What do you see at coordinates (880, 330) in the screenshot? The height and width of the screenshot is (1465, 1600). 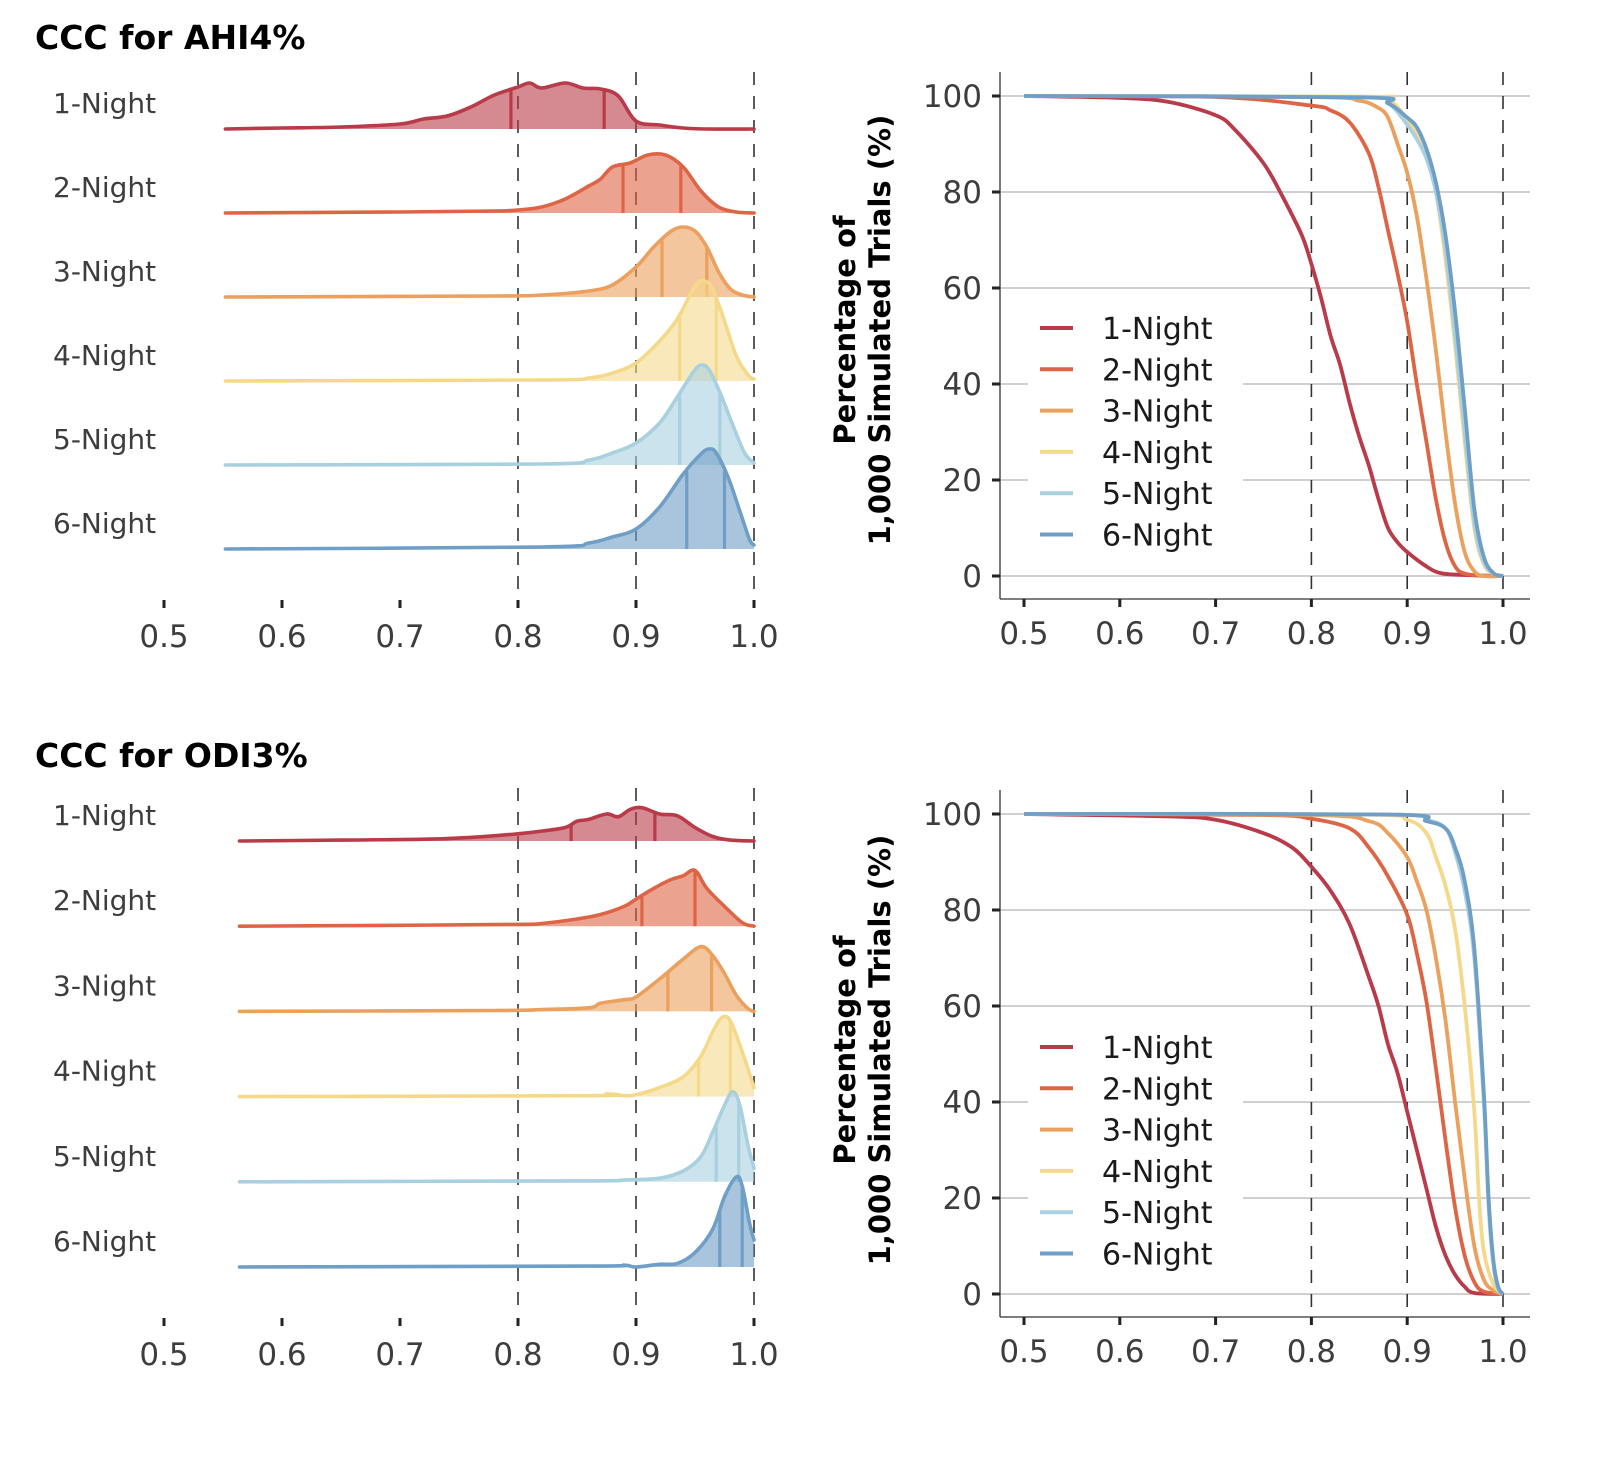 I see `y-axis-label-line: 1,000 Simulated Trials (%)` at bounding box center [880, 330].